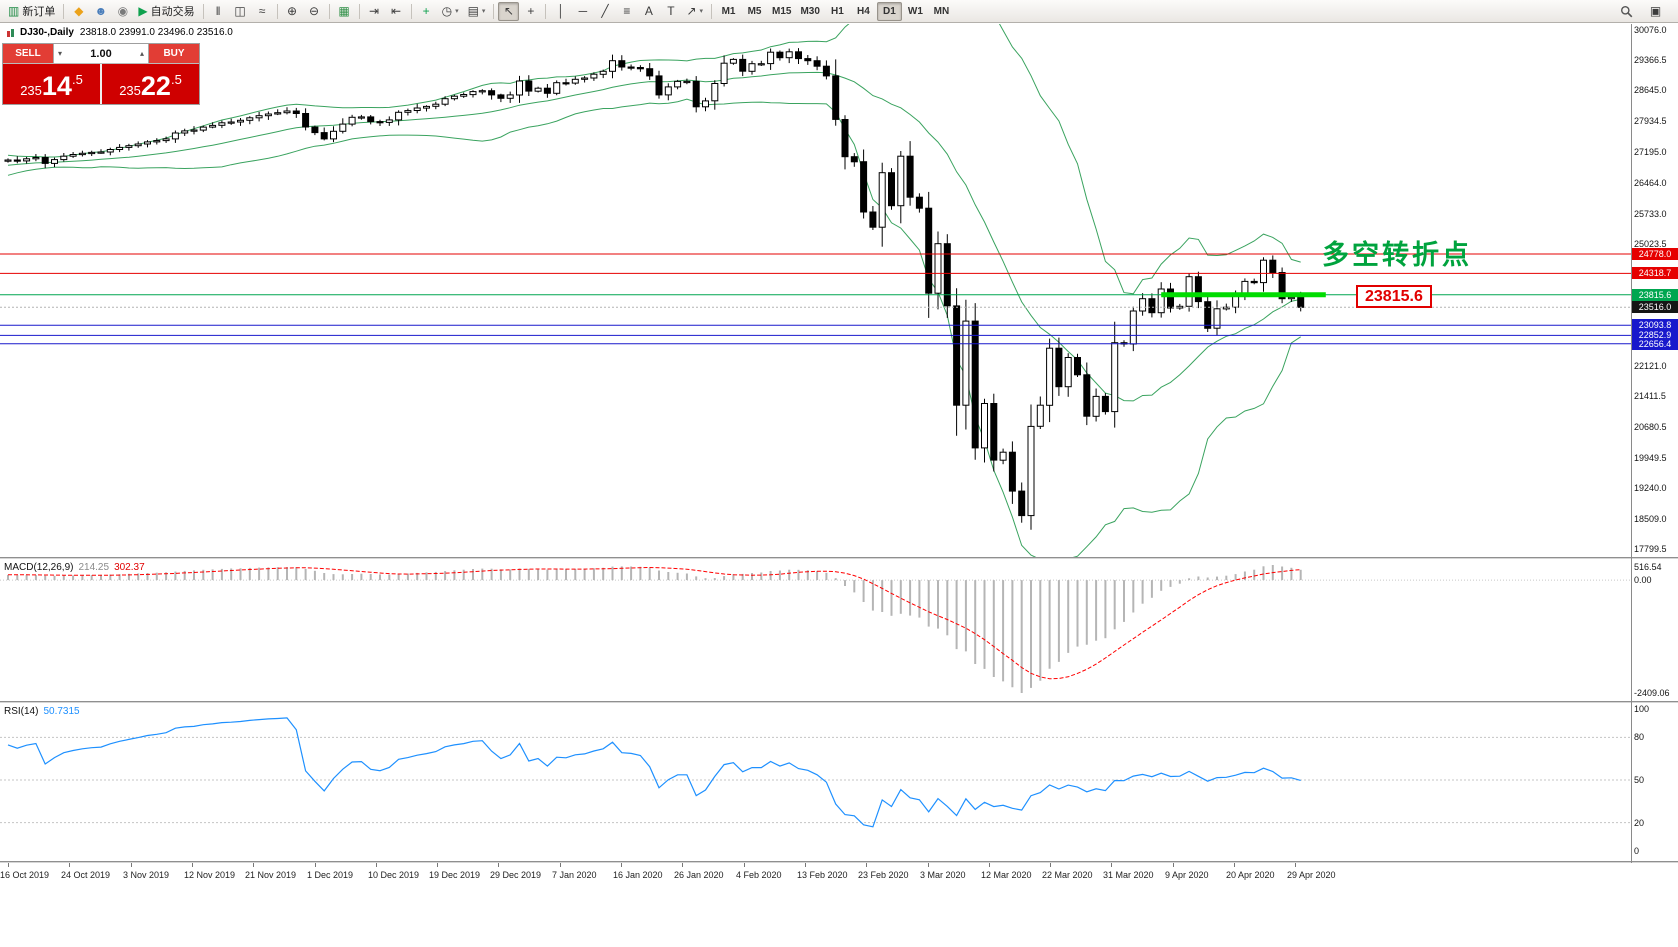  I want to click on chart-list-button: ▣, so click(1655, 11).